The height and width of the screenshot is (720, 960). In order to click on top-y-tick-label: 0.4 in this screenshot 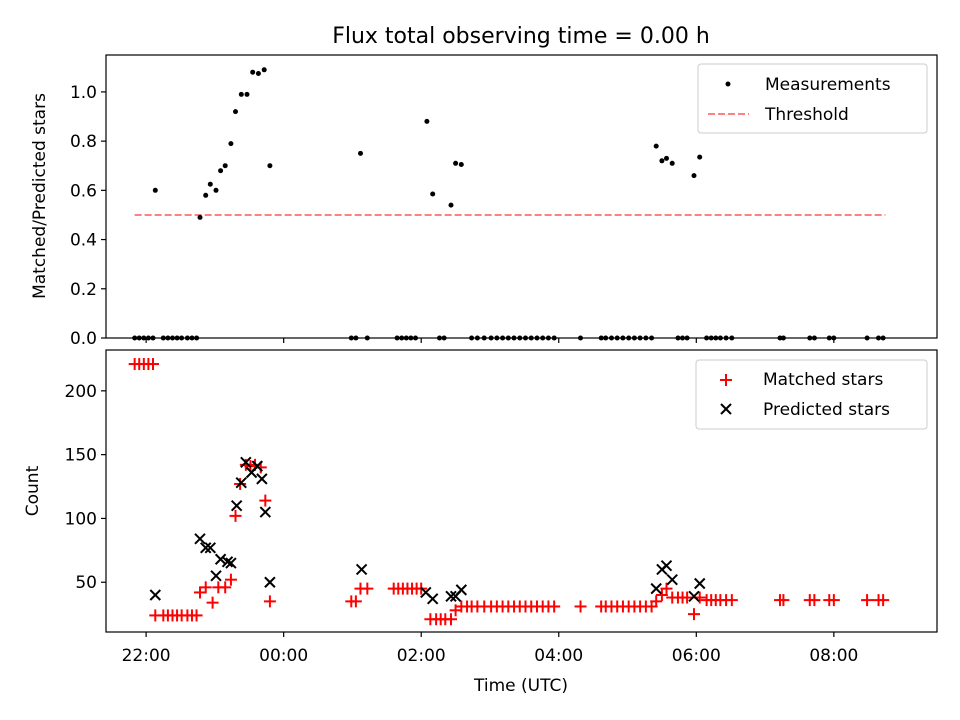, I will do `click(83, 241)`.